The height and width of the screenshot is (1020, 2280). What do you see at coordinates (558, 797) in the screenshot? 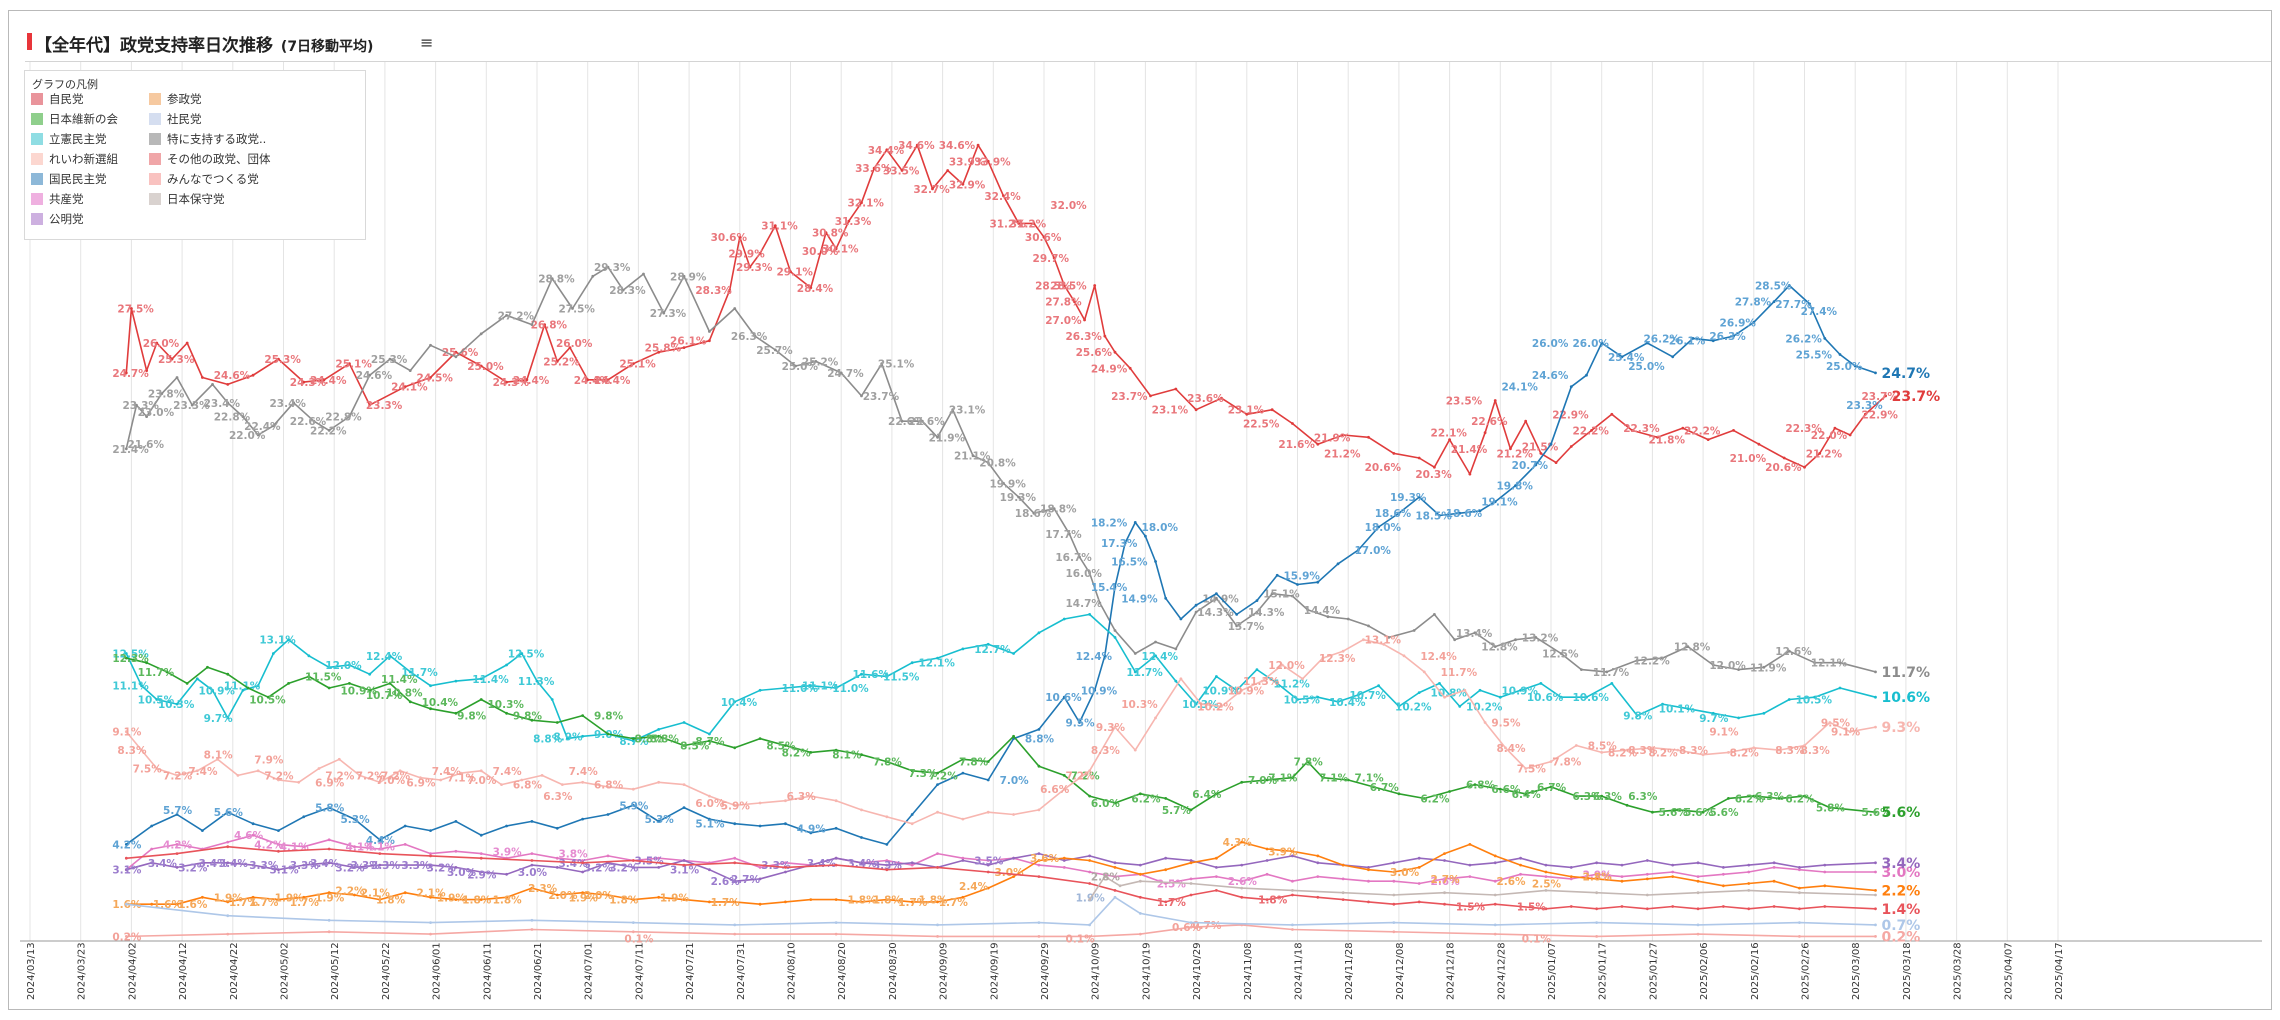
I see `data-label: 6.3%` at bounding box center [558, 797].